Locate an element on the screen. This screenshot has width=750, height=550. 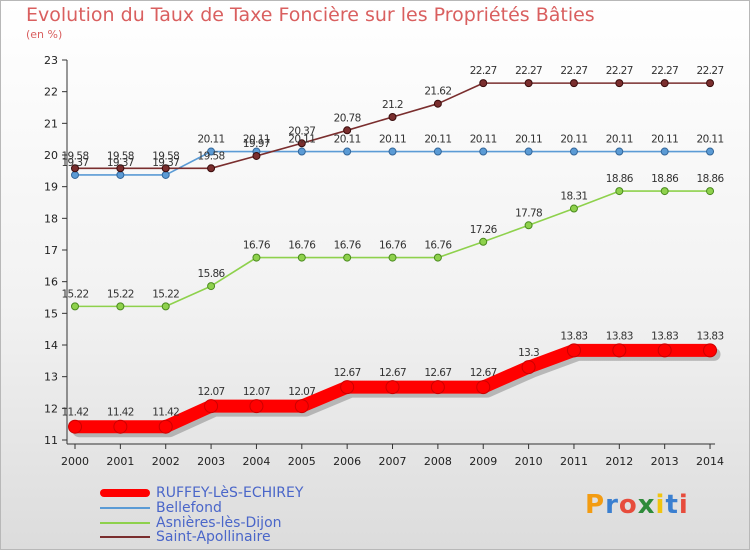
x-tick-label: 2010 is located at coordinates (529, 461).